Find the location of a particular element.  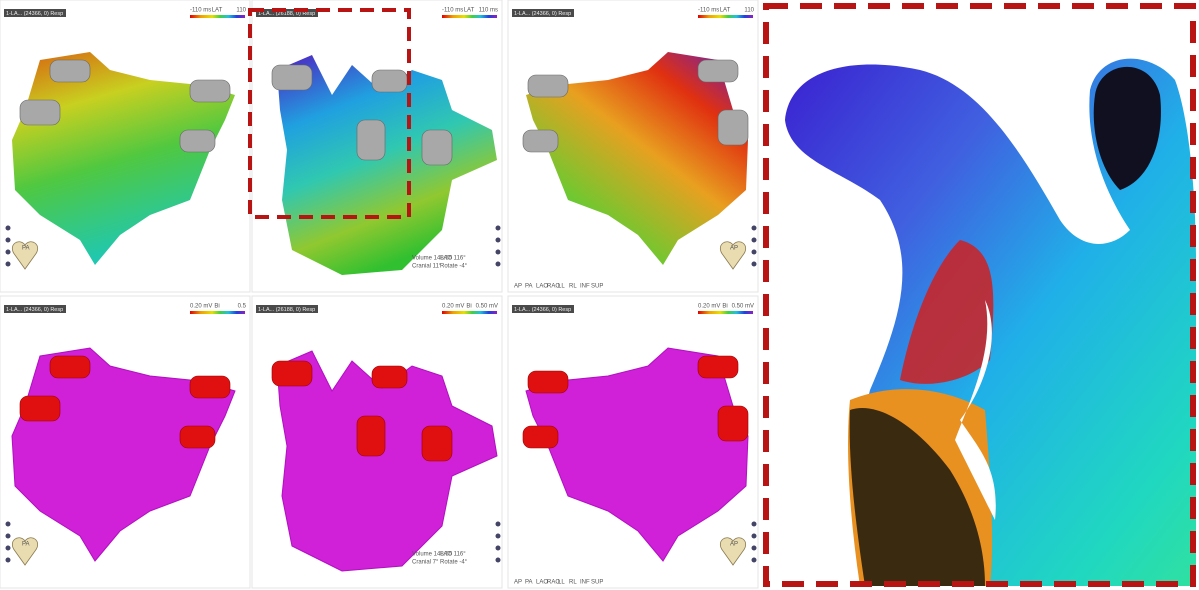

view-info: Volume 148.55 is located at coordinates (432, 259).